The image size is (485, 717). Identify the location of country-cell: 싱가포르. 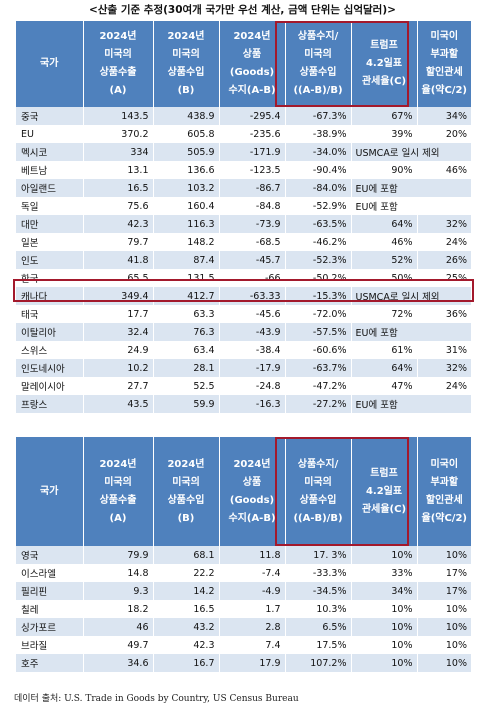
(50, 627).